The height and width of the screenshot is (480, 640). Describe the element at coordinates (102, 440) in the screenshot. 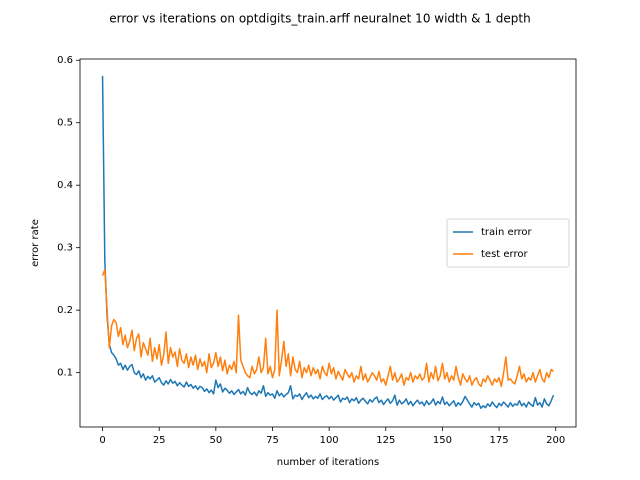

I see `x-tick-label: 0` at that location.